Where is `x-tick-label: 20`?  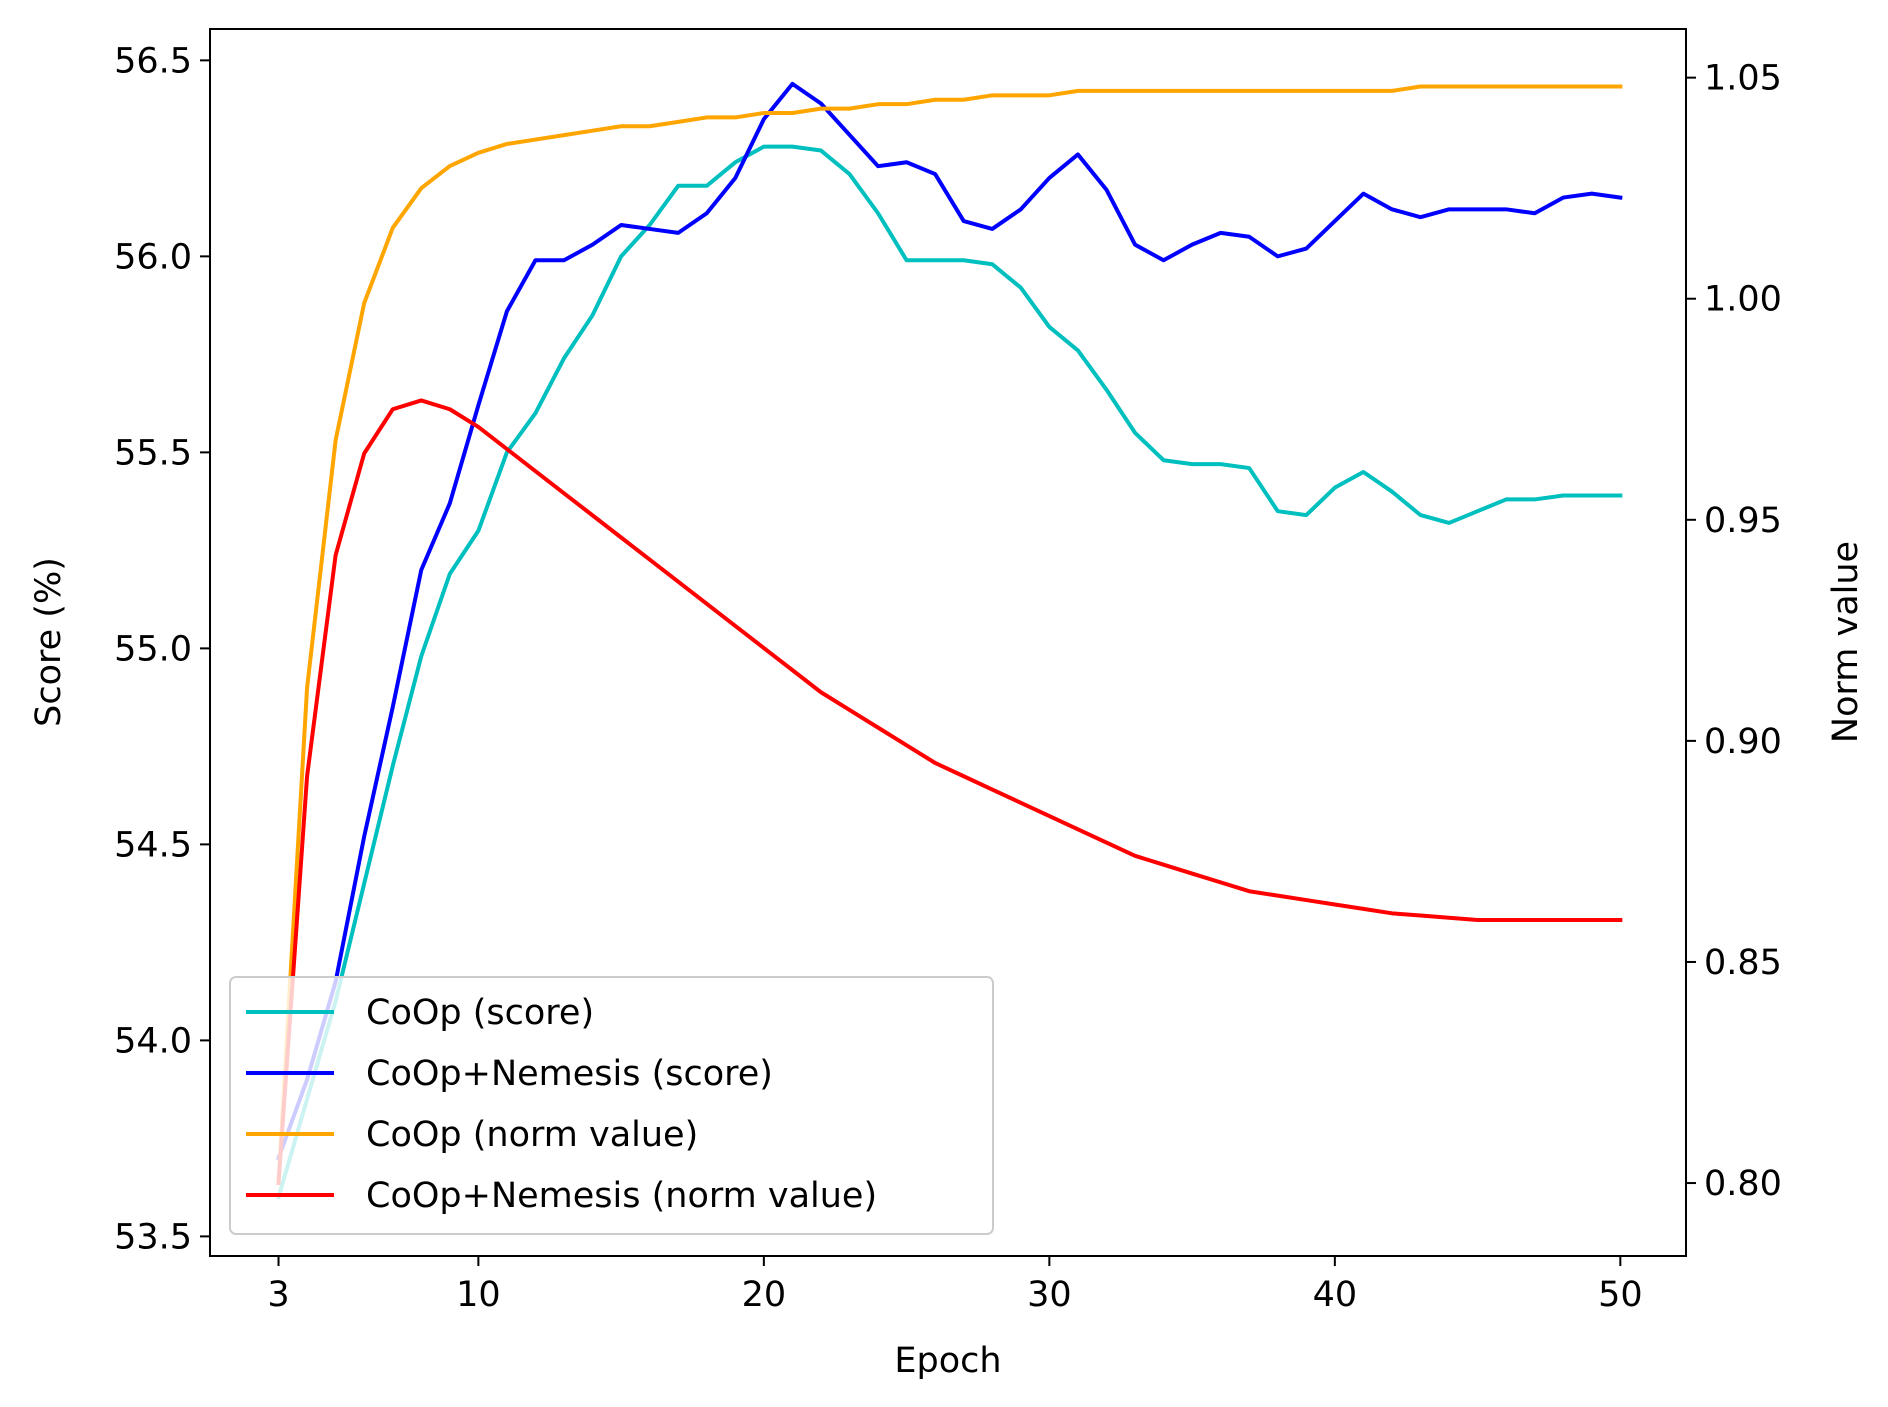 x-tick-label: 20 is located at coordinates (764, 1295).